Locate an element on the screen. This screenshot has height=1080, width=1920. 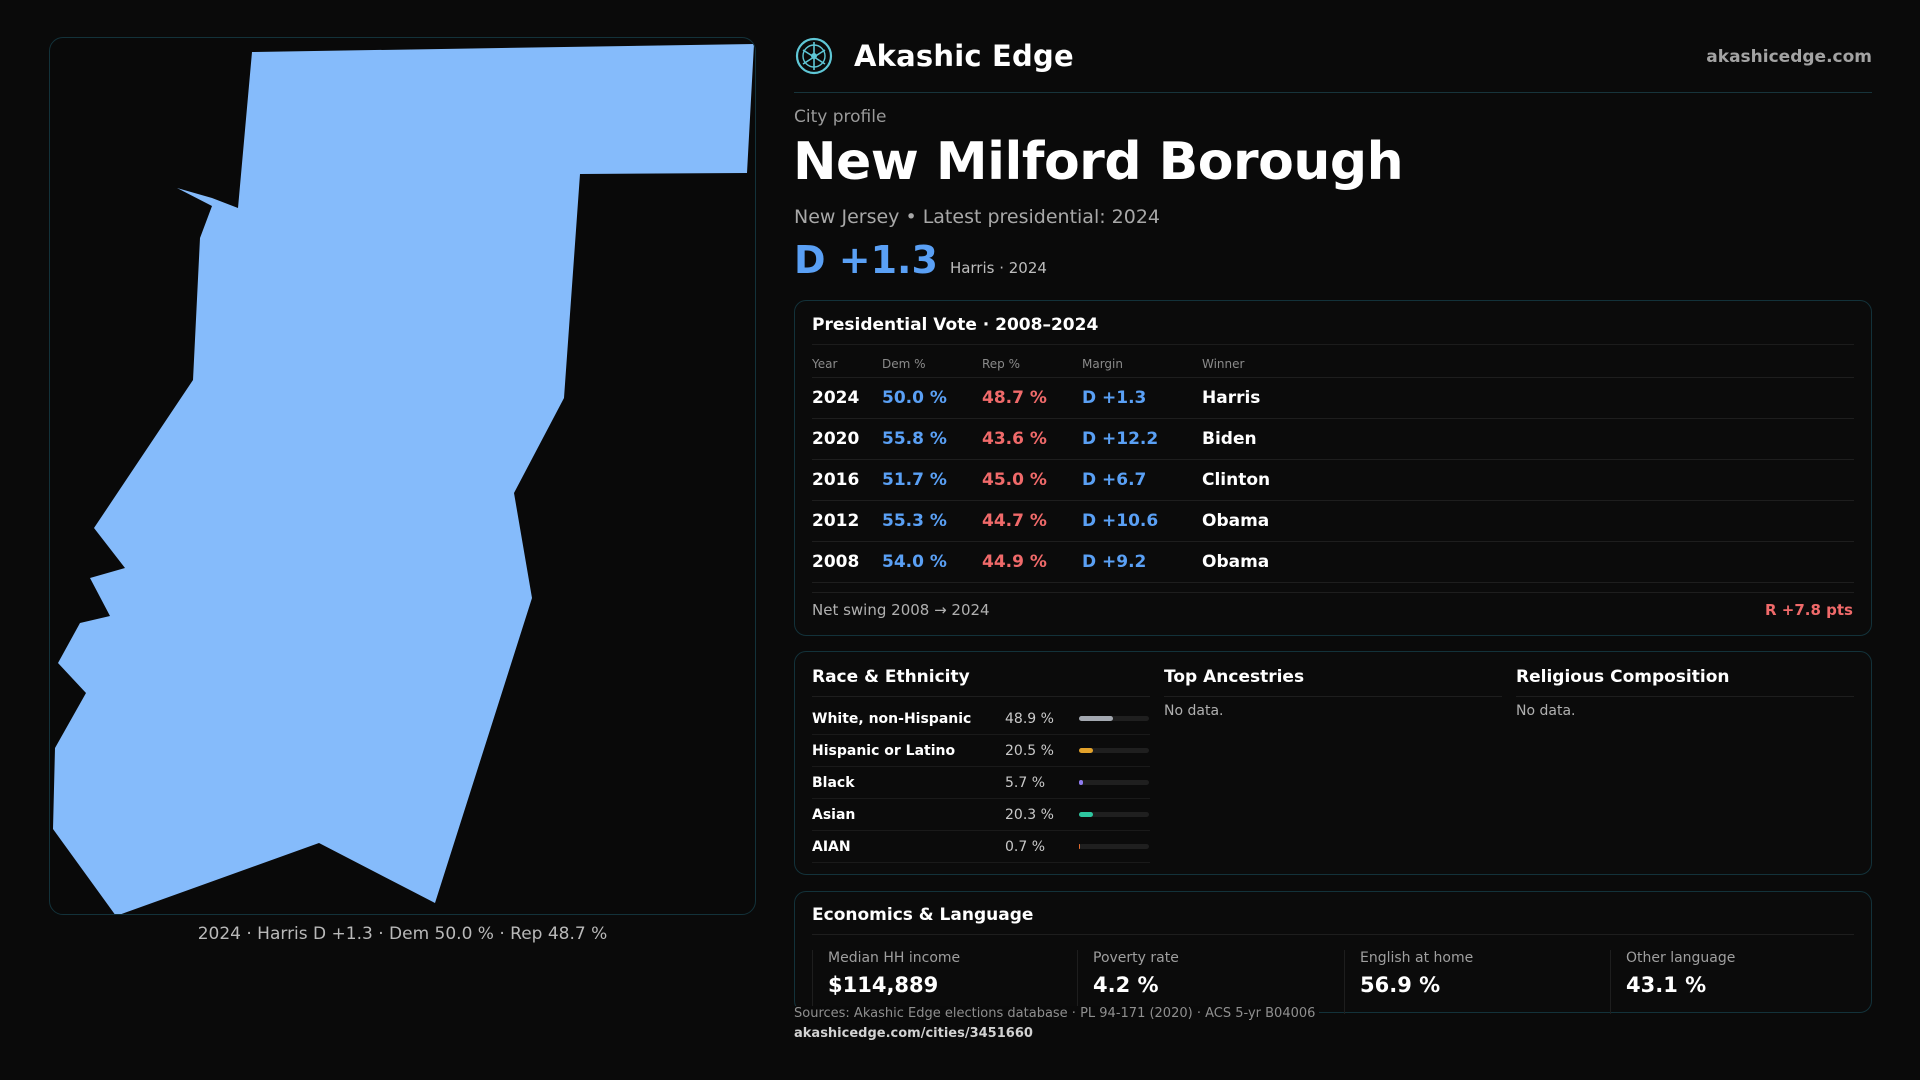
cell-year: 2020 is located at coordinates (847, 439).